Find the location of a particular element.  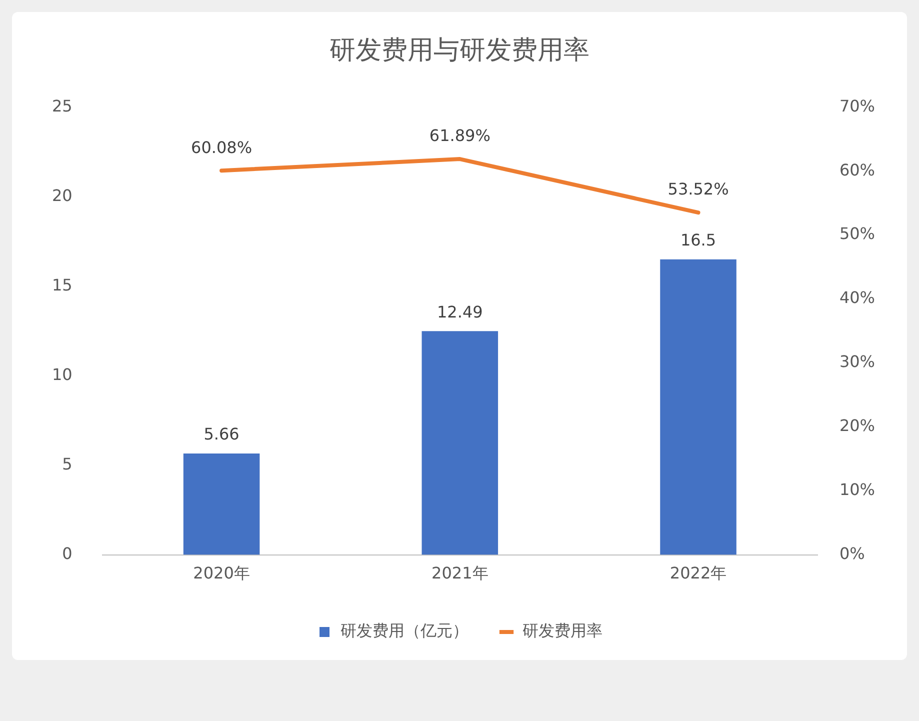

y-tick-label: 25 is located at coordinates (62, 106).